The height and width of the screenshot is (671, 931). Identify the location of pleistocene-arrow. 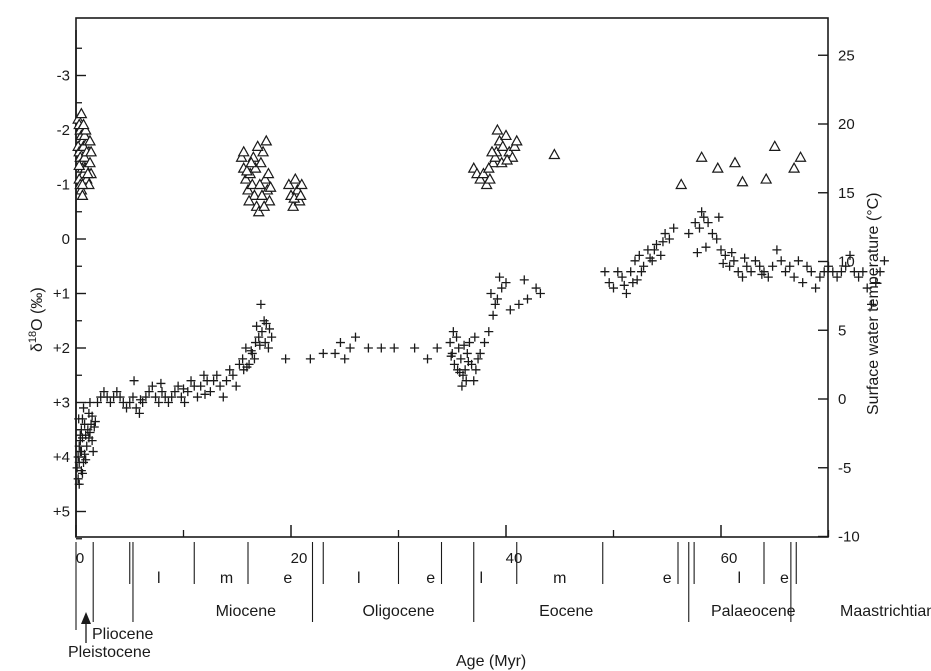
(86, 627).